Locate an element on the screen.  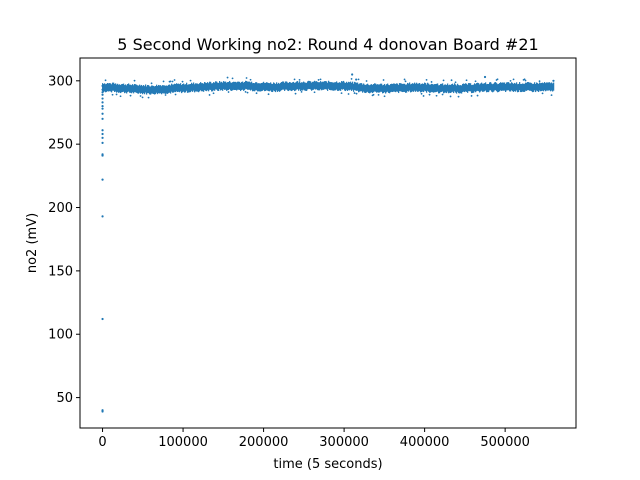
x-tick-label: 300000 is located at coordinates (344, 442).